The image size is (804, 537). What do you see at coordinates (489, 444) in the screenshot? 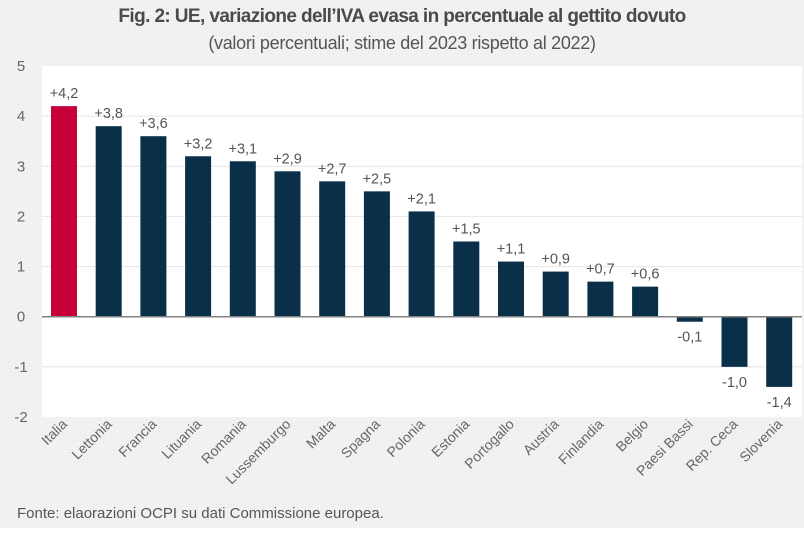
I see `x-tick-label: Portogallo` at bounding box center [489, 444].